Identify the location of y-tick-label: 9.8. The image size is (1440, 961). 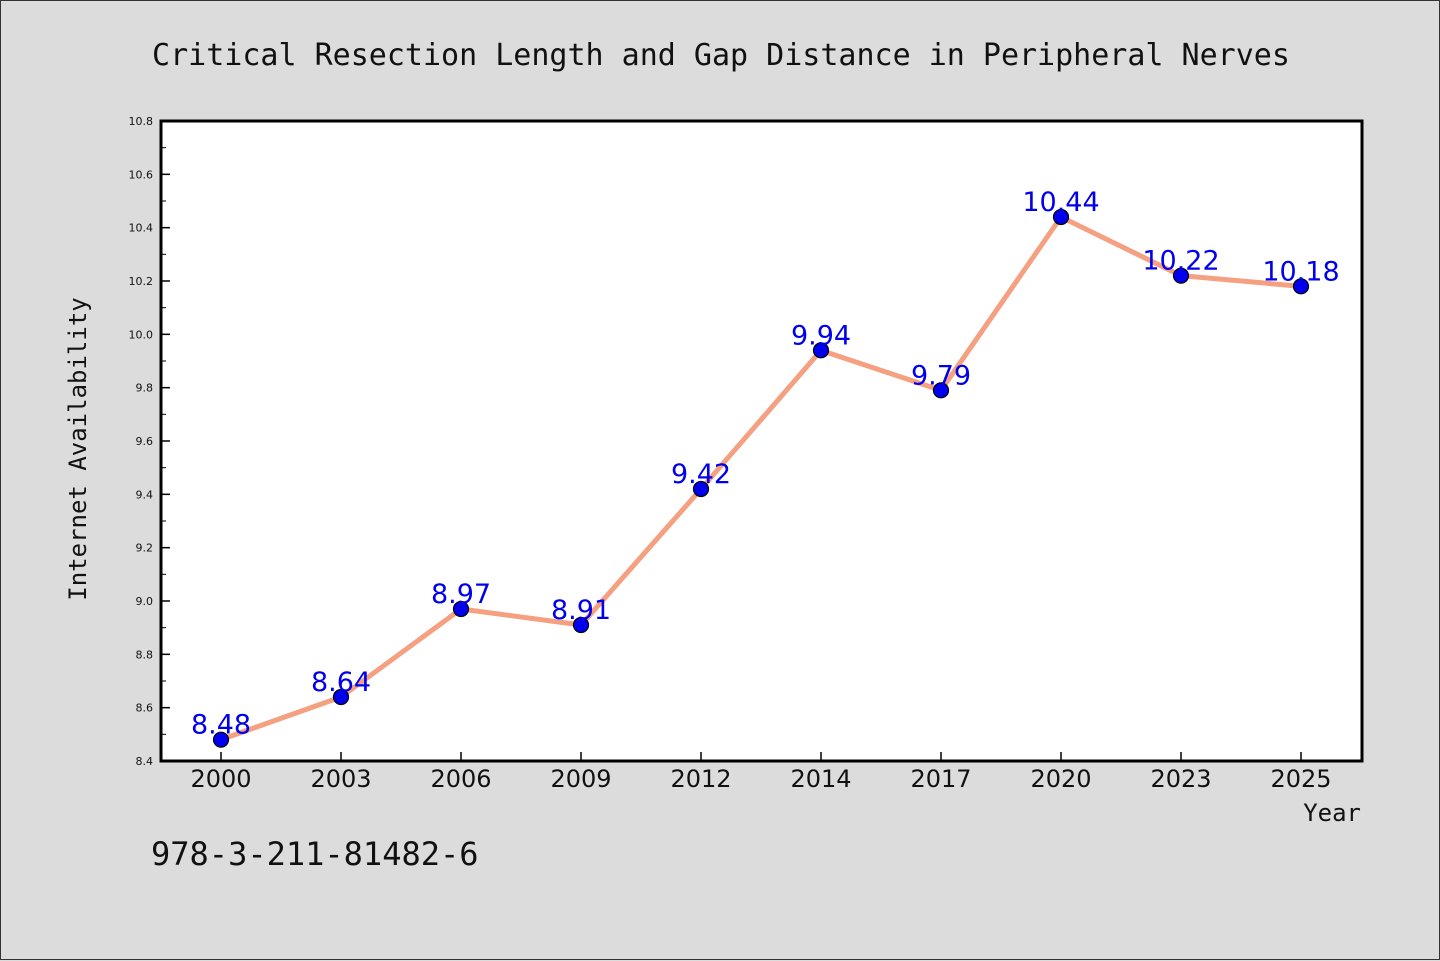
(145, 388).